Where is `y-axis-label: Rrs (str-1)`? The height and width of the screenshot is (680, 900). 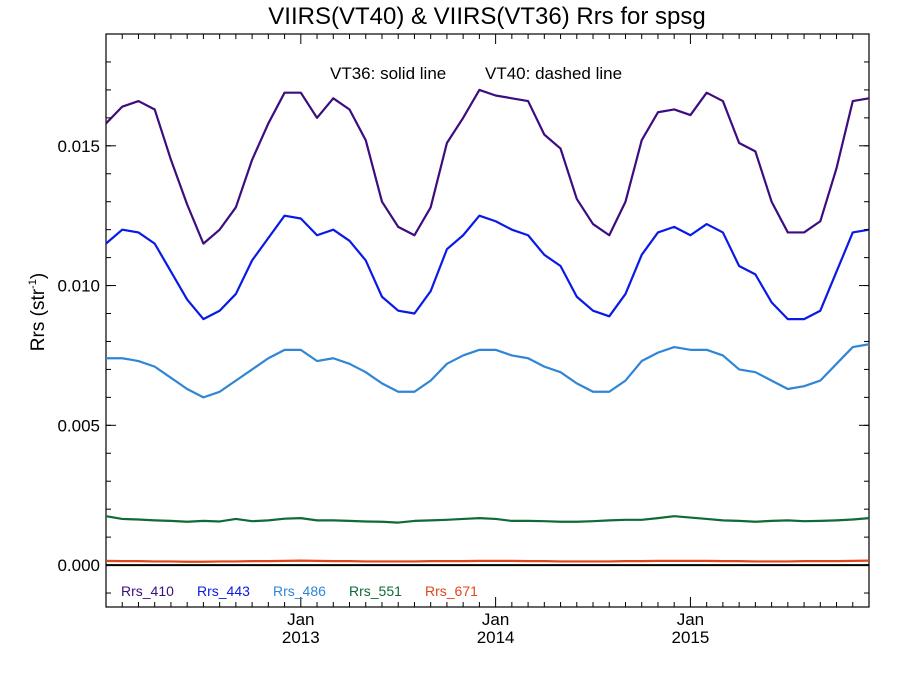
y-axis-label: Rrs (str-1) is located at coordinates (38, 312).